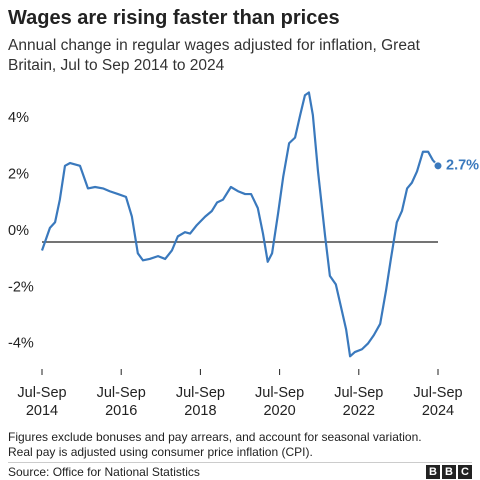 The width and height of the screenshot is (480, 480). I want to click on end-label: 2.7%, so click(462, 166).